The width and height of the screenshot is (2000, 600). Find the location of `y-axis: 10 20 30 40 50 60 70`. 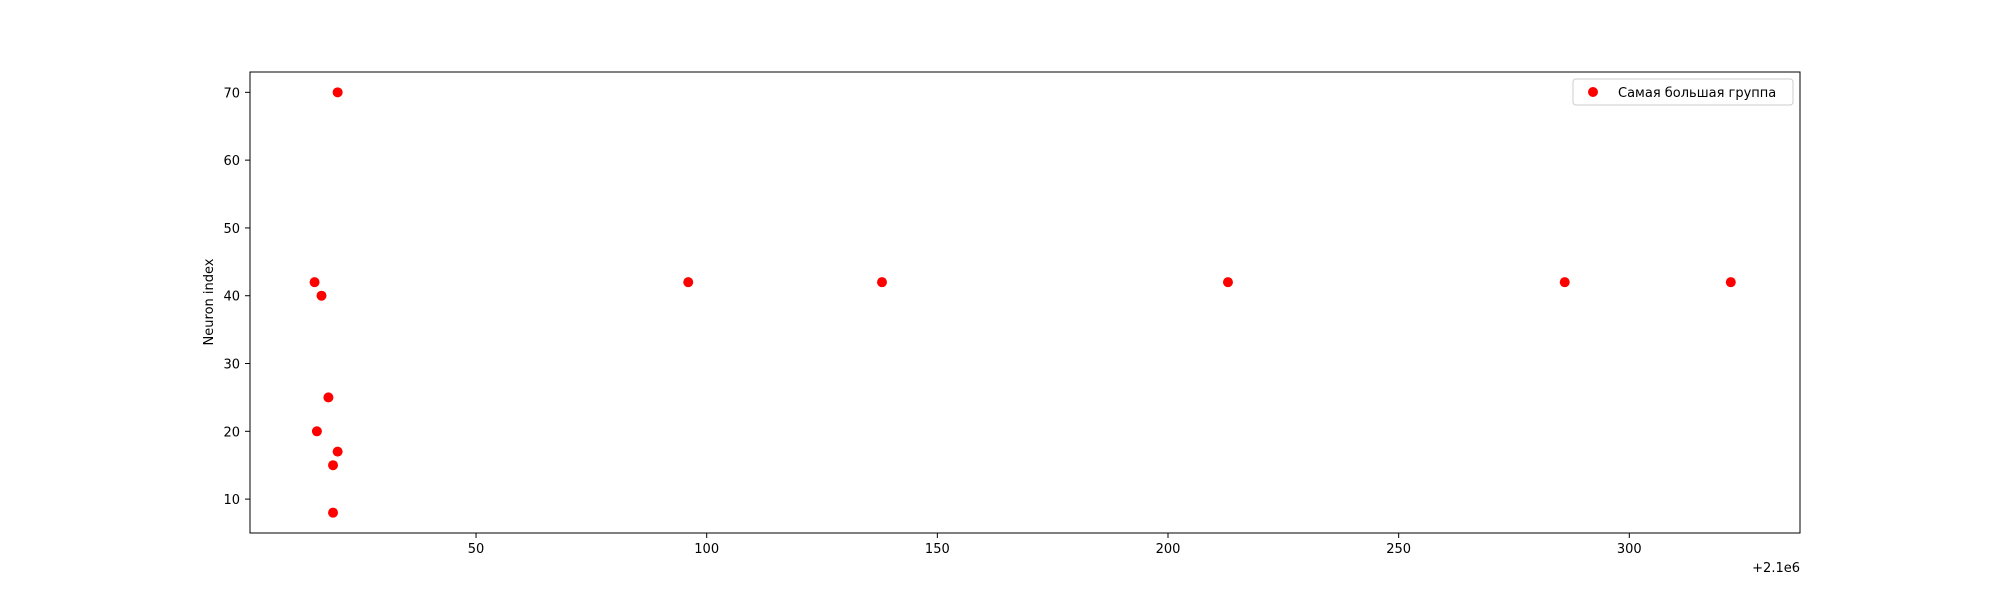

y-axis: 10 20 30 40 50 60 70 is located at coordinates (236, 297).